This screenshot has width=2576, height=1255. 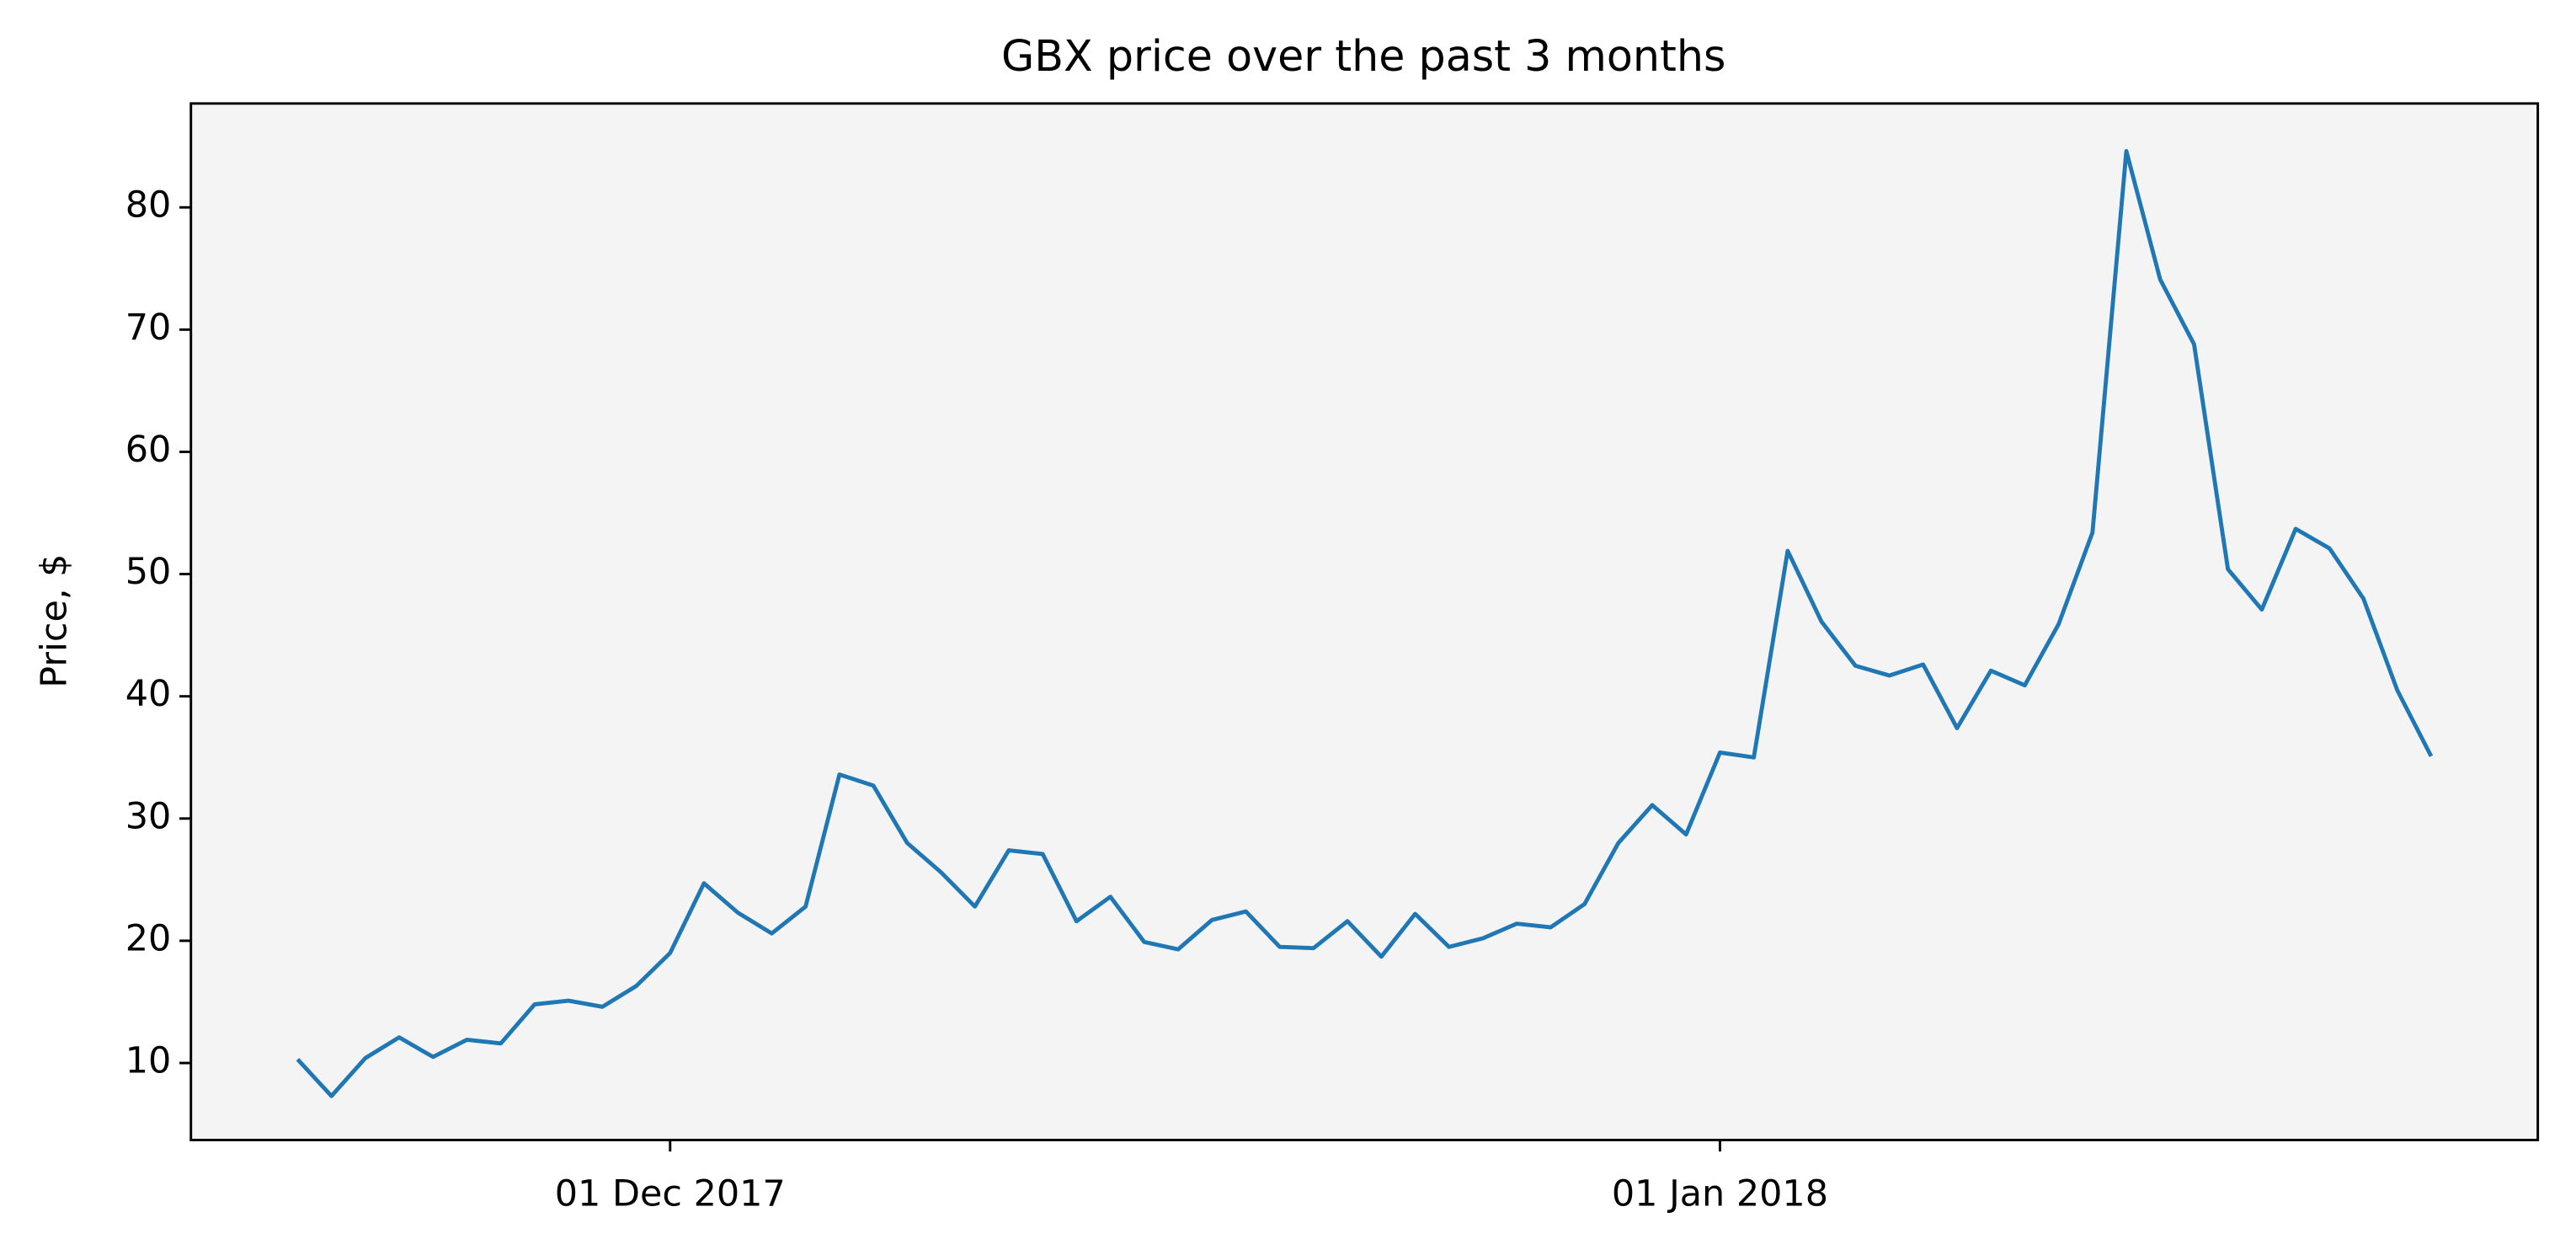 What do you see at coordinates (148, 938) in the screenshot?
I see `y-tick-label: 20` at bounding box center [148, 938].